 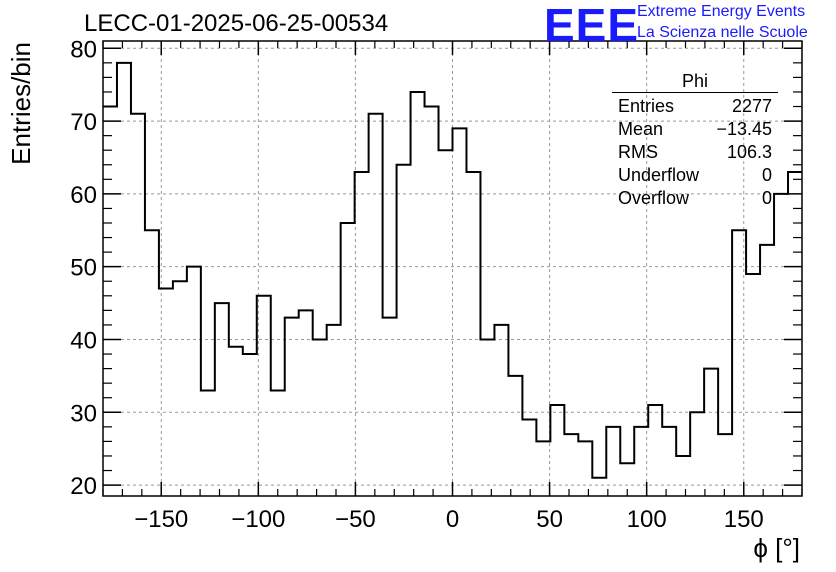 I want to click on x-tick-label: −100, so click(x=258, y=519).